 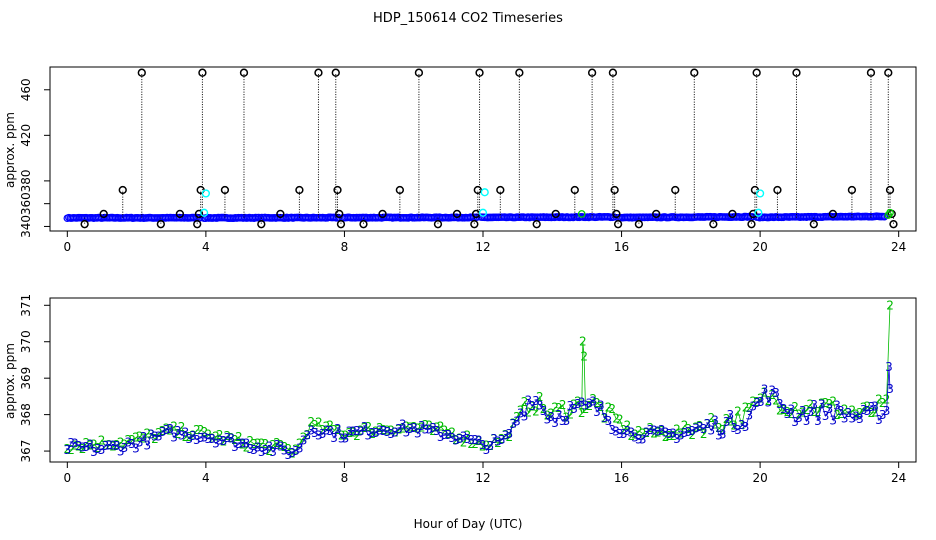 I want to click on top-x-tick-label: 0, so click(x=67, y=247).